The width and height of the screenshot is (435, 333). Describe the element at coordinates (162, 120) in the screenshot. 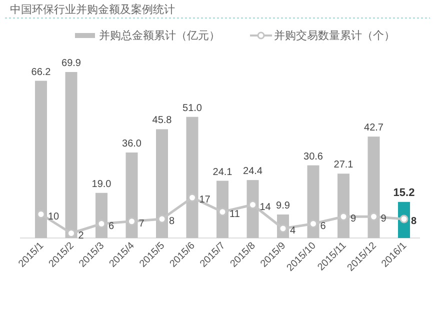

I see `data-label: 45.8` at that location.